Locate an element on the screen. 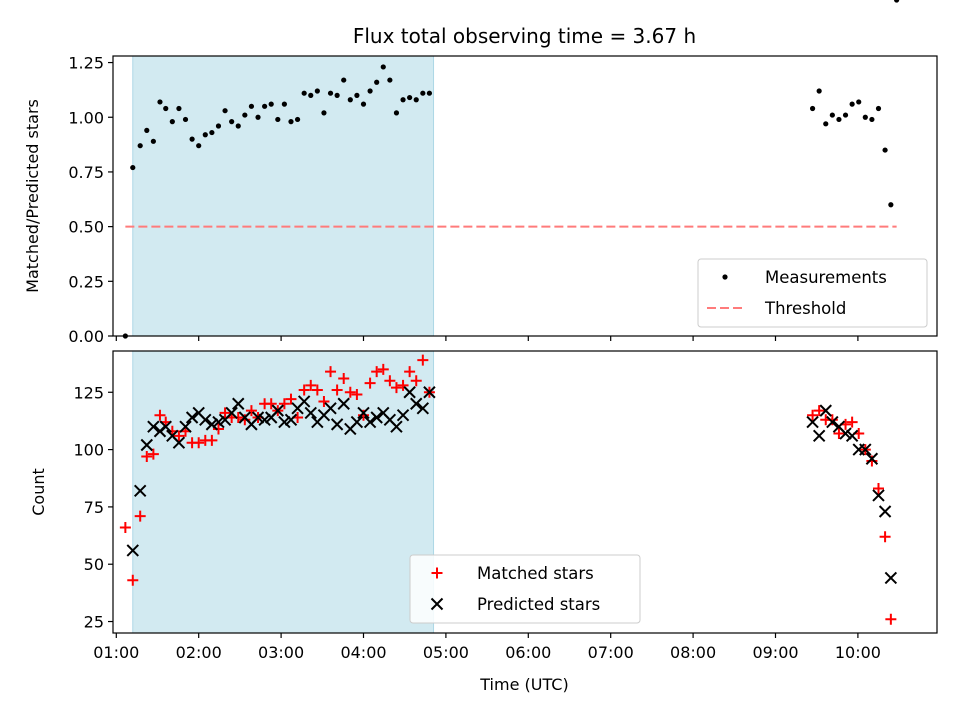 This screenshot has width=960, height=720. legend-box is located at coordinates (812, 293).